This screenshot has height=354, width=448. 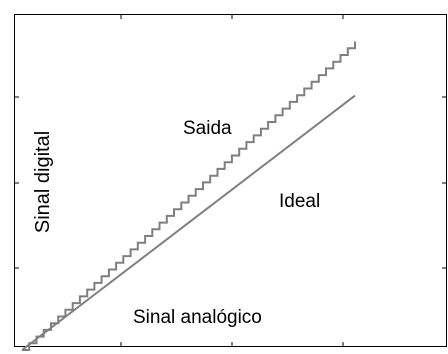 What do you see at coordinates (197, 317) in the screenshot?
I see `x-axis-label: Sinal analógico` at bounding box center [197, 317].